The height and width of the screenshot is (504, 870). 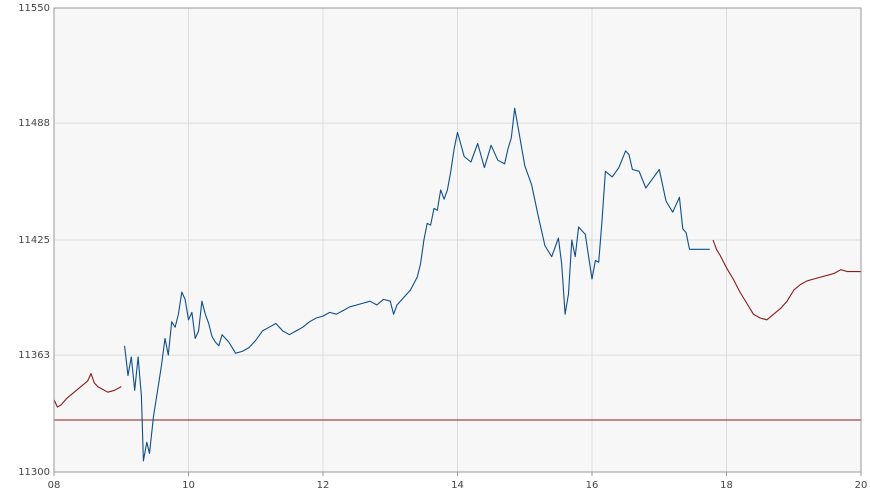 What do you see at coordinates (726, 485) in the screenshot?
I see `x-tick-label: 18` at bounding box center [726, 485].